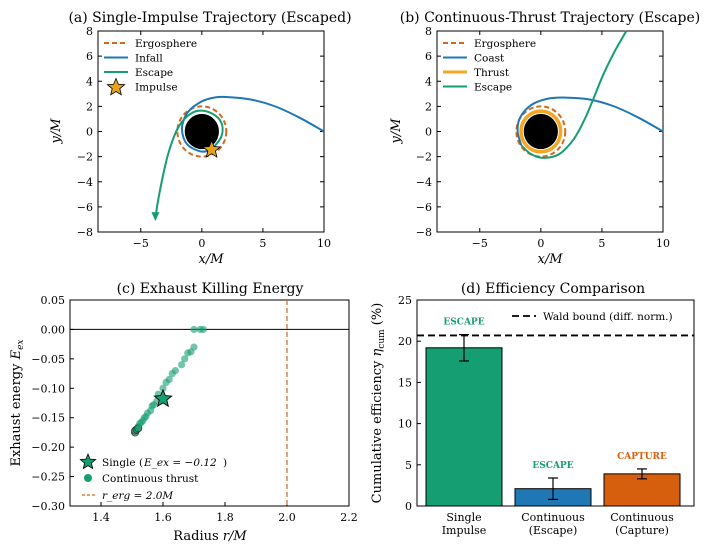 The image size is (714, 551). Describe the element at coordinates (163, 398) in the screenshot. I see `single-impulse-star` at that location.